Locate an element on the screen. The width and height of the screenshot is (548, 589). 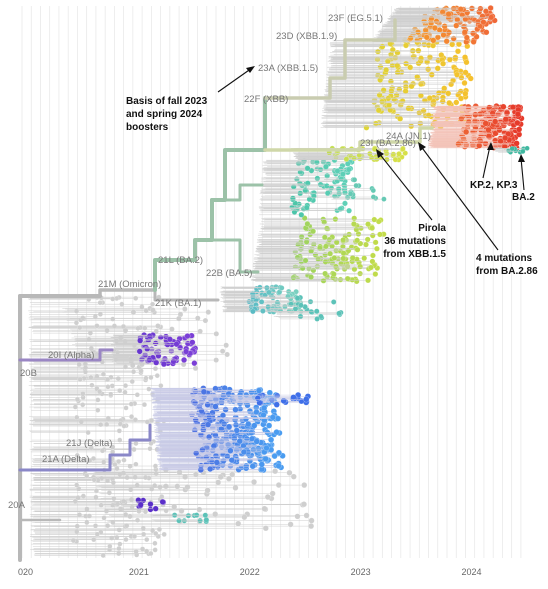
branch-21l is located at coordinates (183, 245).